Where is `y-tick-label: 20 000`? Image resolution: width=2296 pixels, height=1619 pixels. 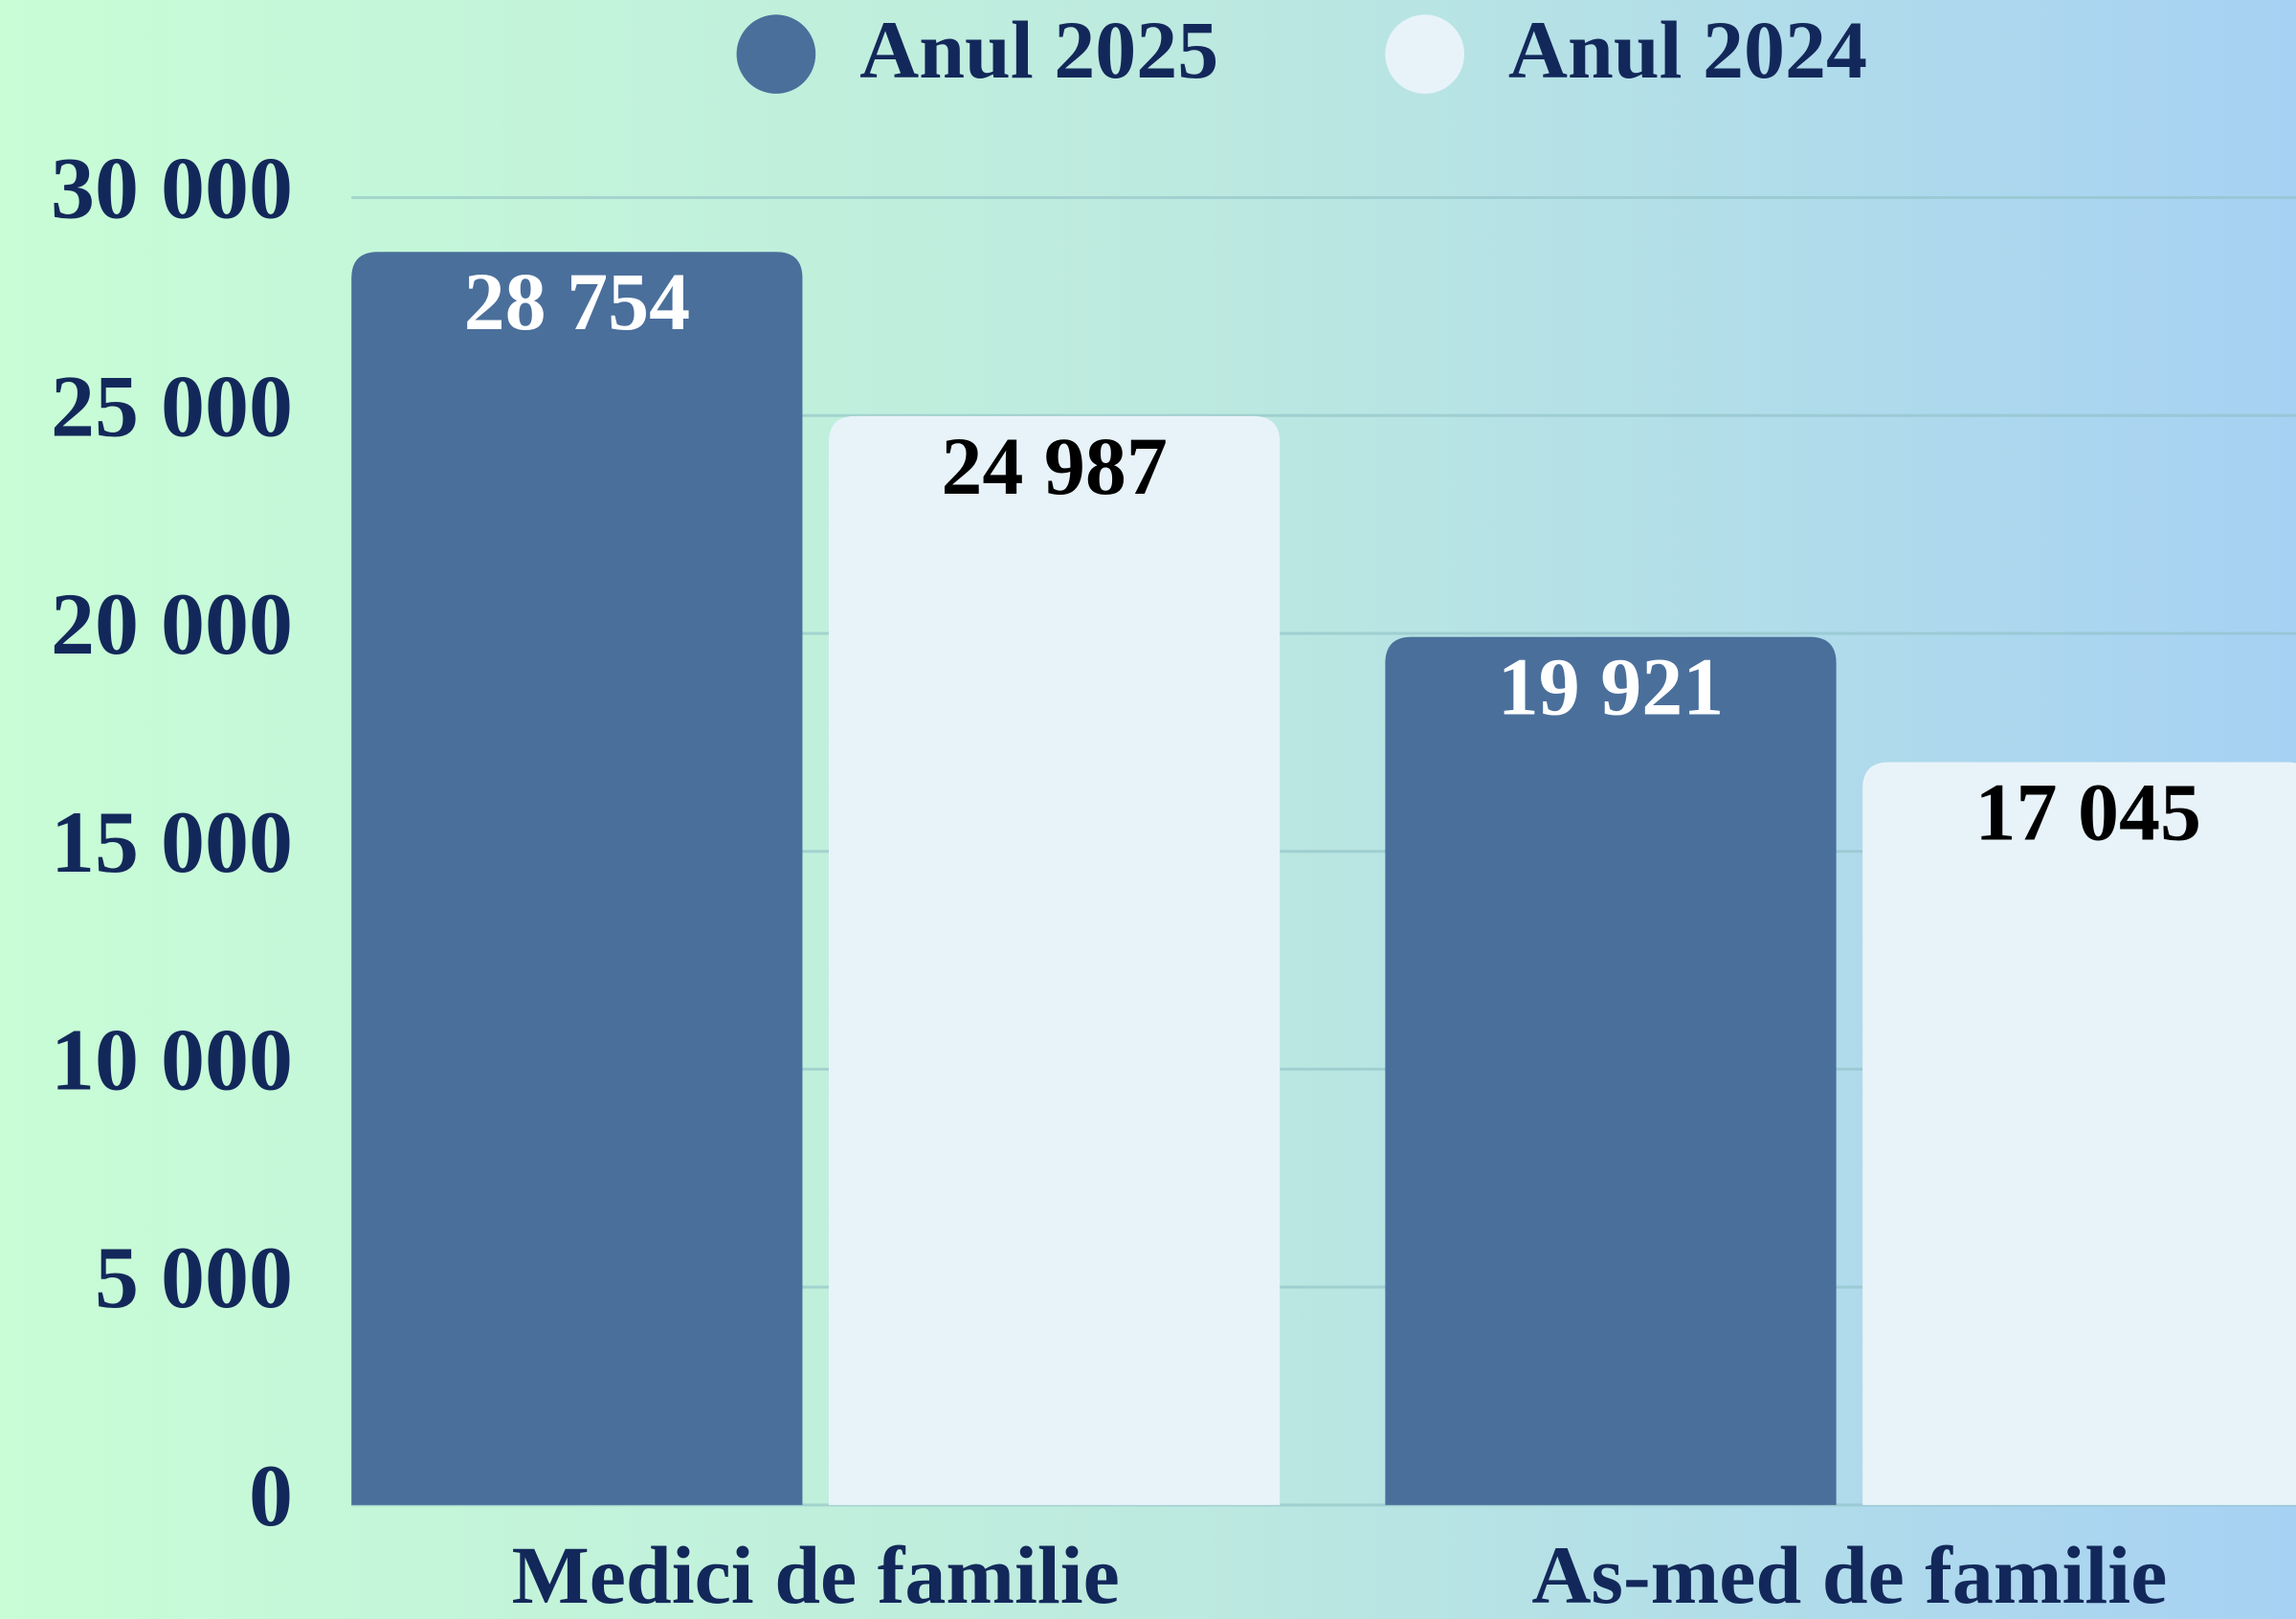
y-tick-label: 20 000 is located at coordinates (172, 624).